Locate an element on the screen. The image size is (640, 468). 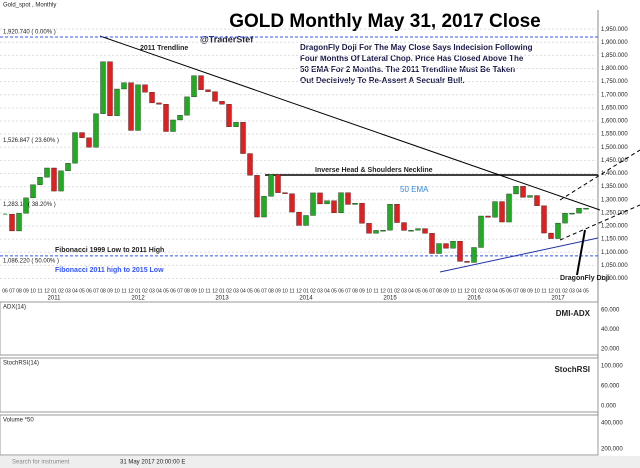
annotation: 2011 Trendline is located at coordinates (164, 48).